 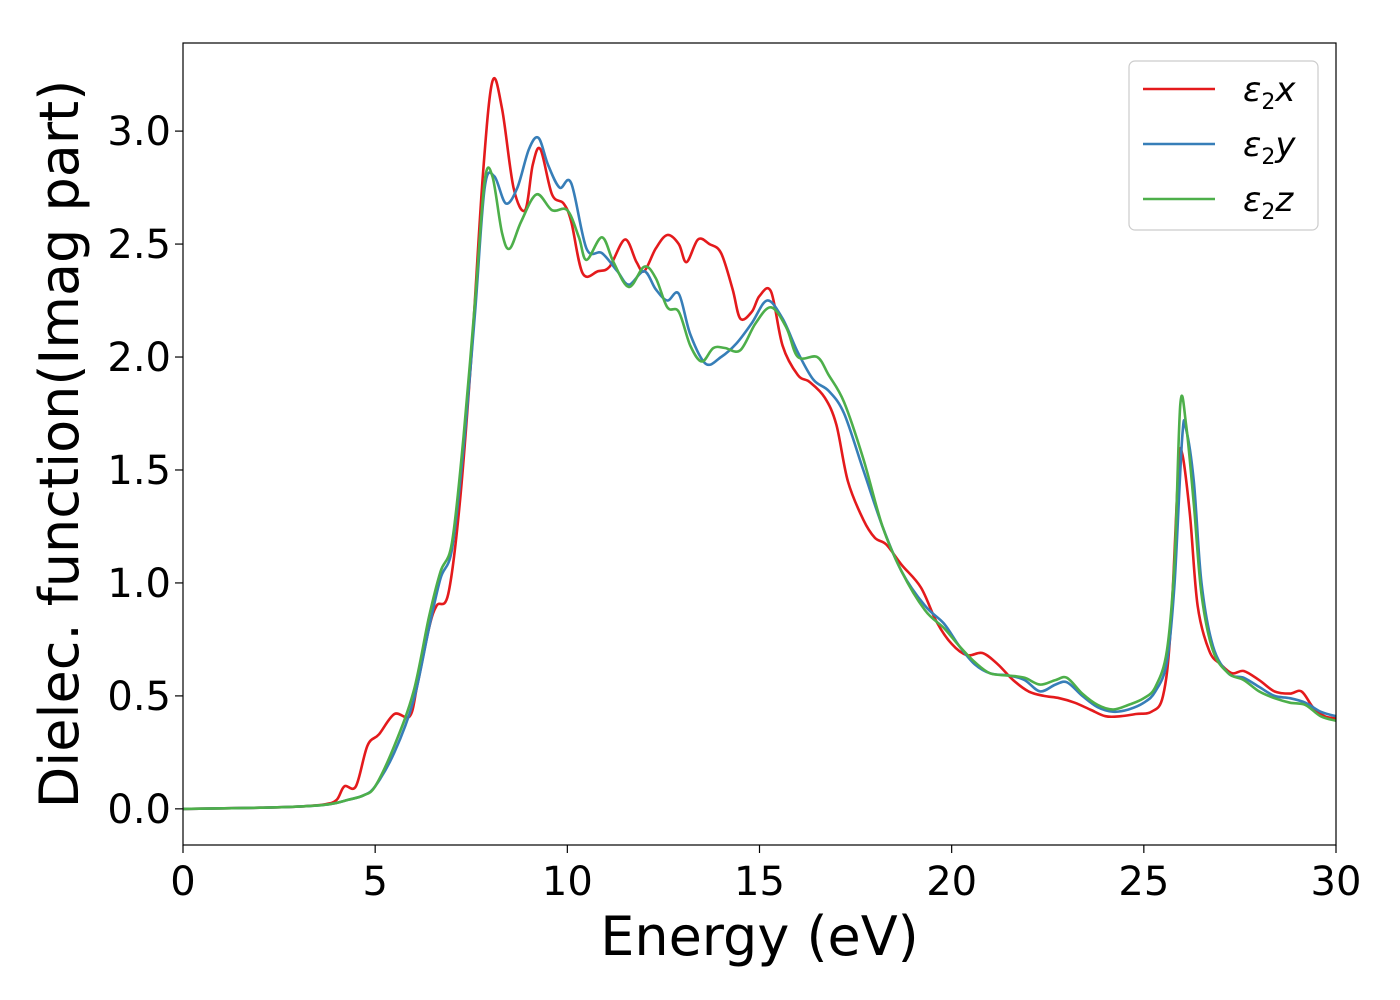 I want to click on y-axis-title: Dielec. function(Imag part), so click(x=59, y=444).